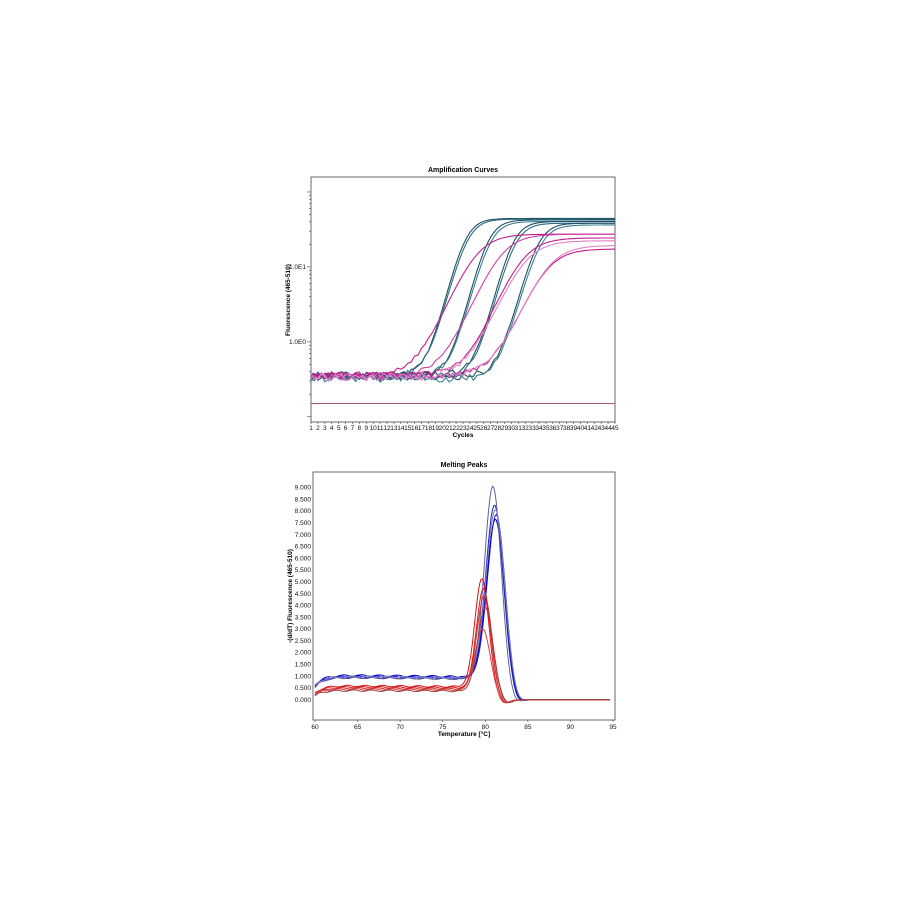 The height and width of the screenshot is (900, 900). What do you see at coordinates (303, 688) in the screenshot?
I see `y-tick-label: 0.500` at bounding box center [303, 688].